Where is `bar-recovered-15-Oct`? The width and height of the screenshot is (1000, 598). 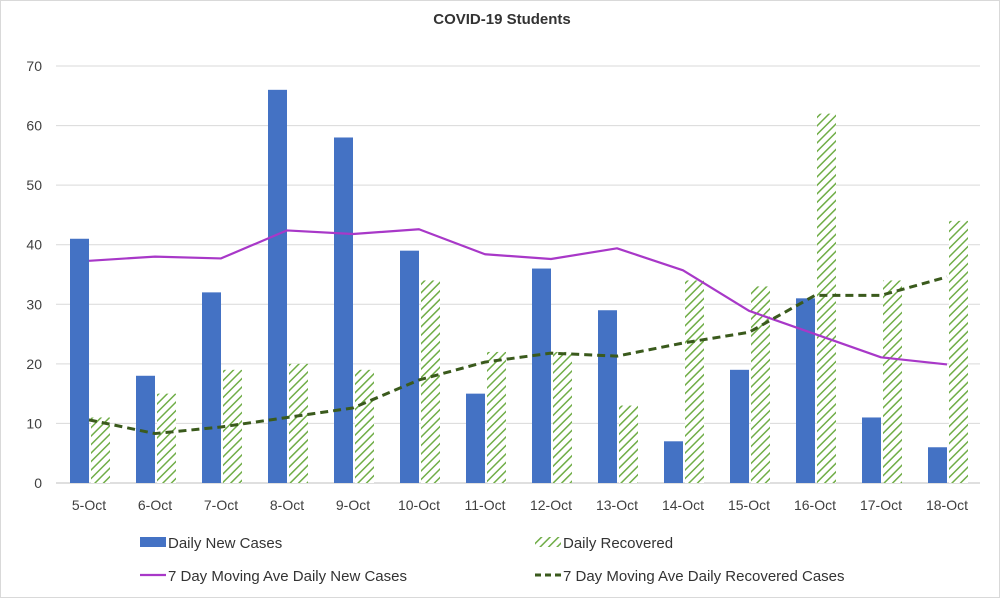
bar-recovered-15-Oct is located at coordinates (760, 384).